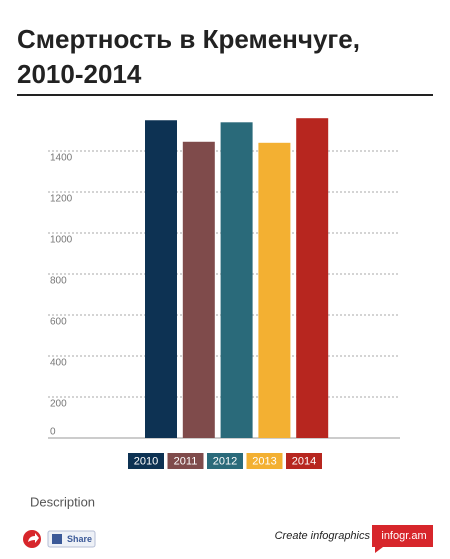 This screenshot has height=559, width=450. I want to click on y-tick-label: 0, so click(53, 432).